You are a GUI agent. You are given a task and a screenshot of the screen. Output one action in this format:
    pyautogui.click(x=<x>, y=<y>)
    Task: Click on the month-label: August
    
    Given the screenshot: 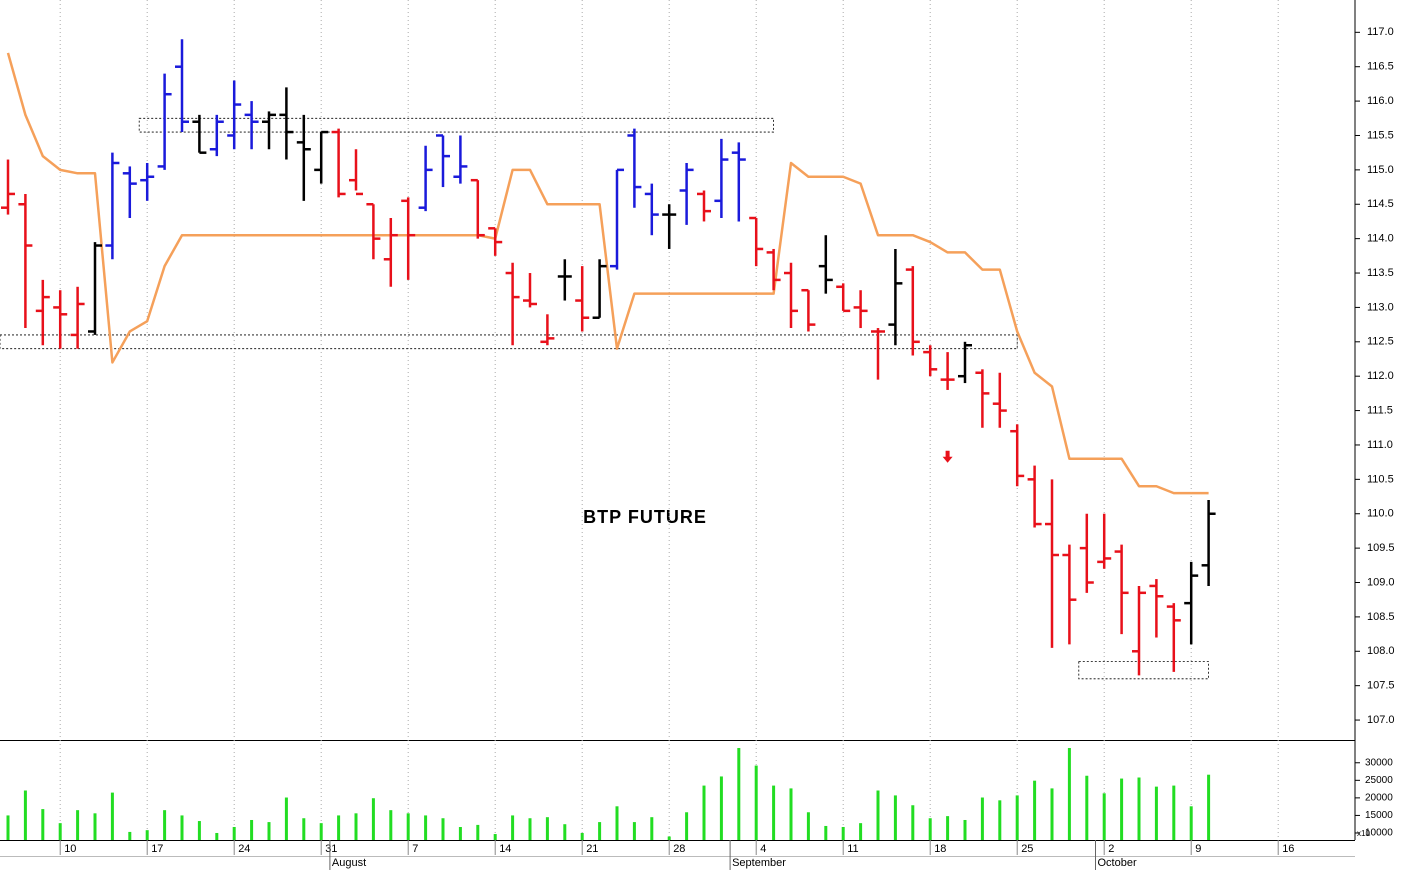 What is the action you would take?
    pyautogui.click(x=349, y=863)
    